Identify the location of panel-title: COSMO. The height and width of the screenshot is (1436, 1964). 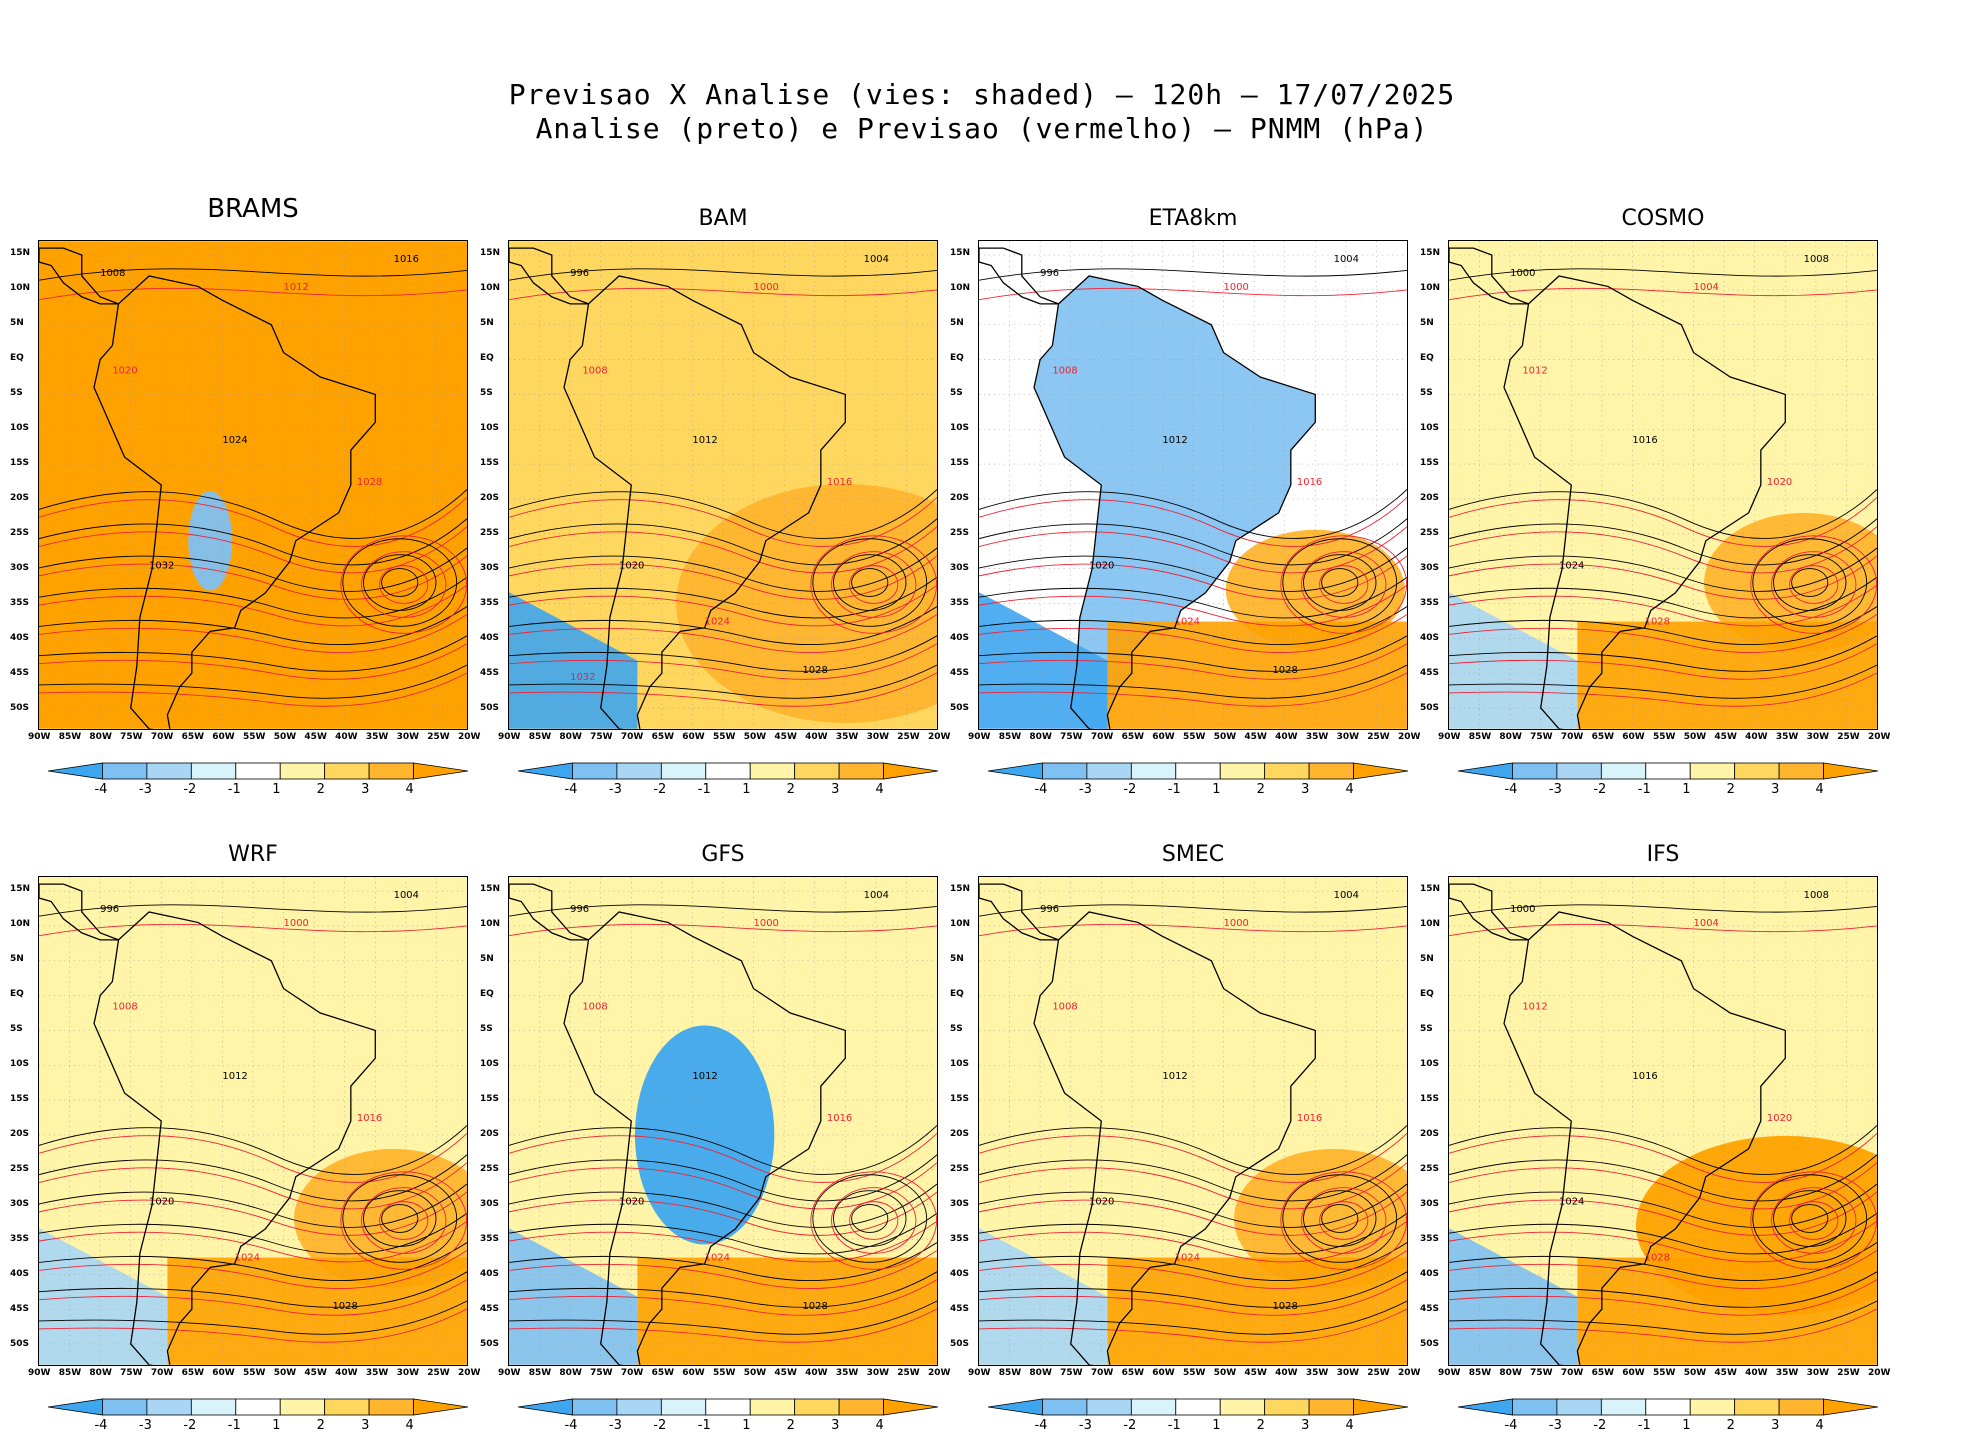
(1663, 218).